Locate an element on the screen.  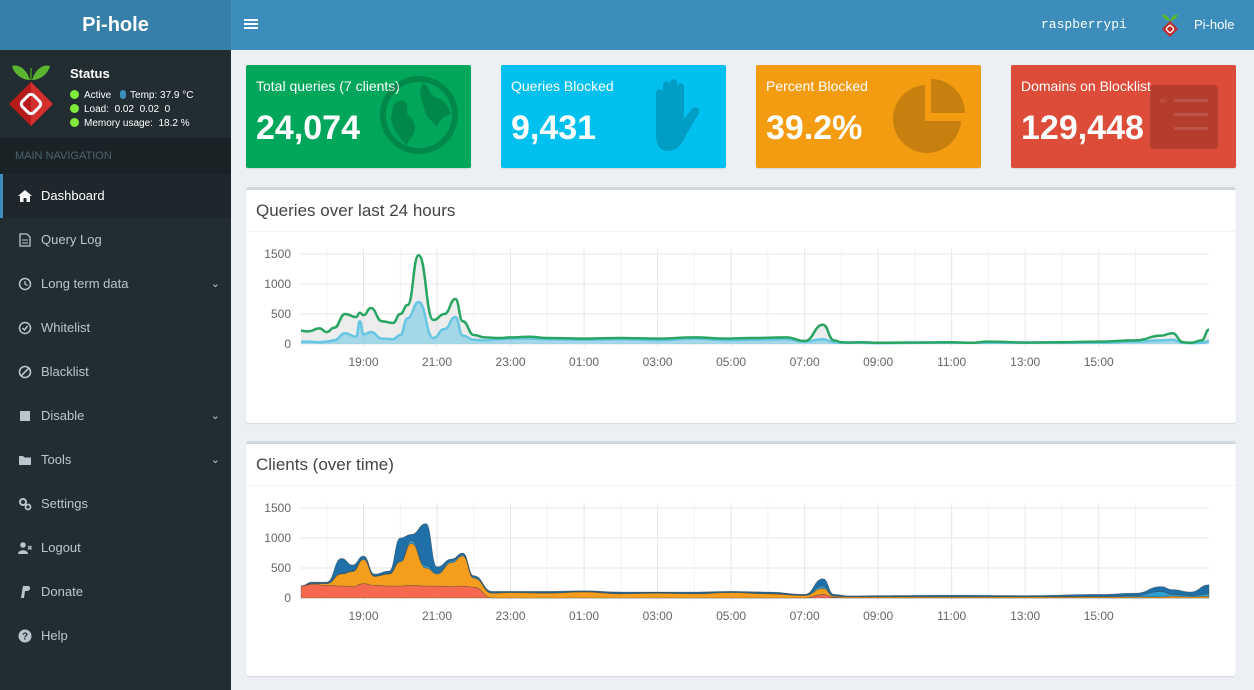
hamburger-menu-icon is located at coordinates (251, 24).